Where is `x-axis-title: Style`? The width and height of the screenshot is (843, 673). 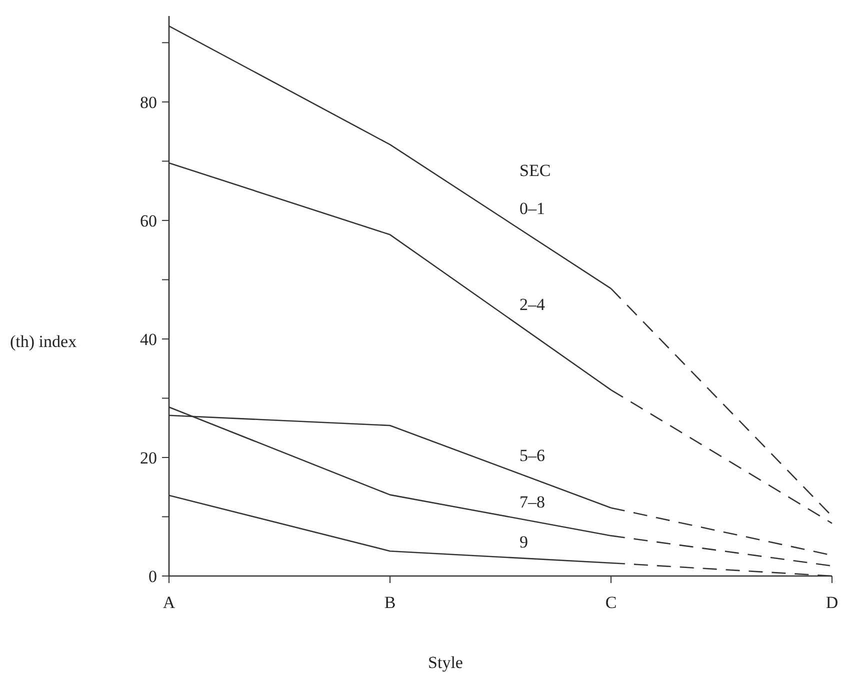 x-axis-title: Style is located at coordinates (445, 662).